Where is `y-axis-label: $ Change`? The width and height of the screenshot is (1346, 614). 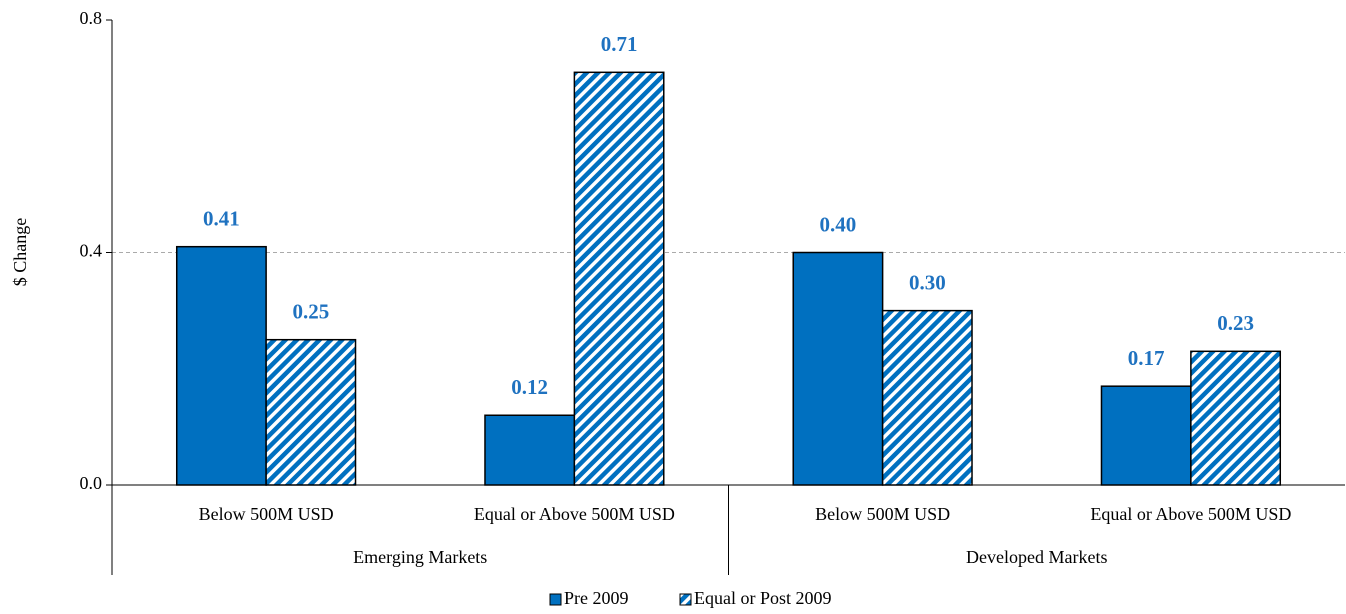 y-axis-label: $ Change is located at coordinates (20, 252).